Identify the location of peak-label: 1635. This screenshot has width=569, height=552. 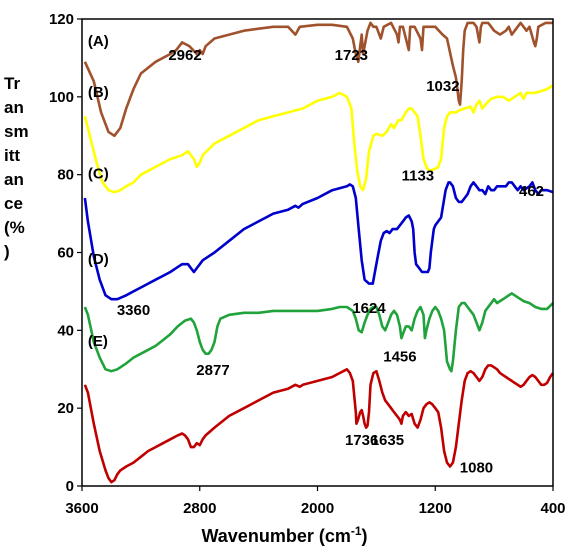
(387, 440).